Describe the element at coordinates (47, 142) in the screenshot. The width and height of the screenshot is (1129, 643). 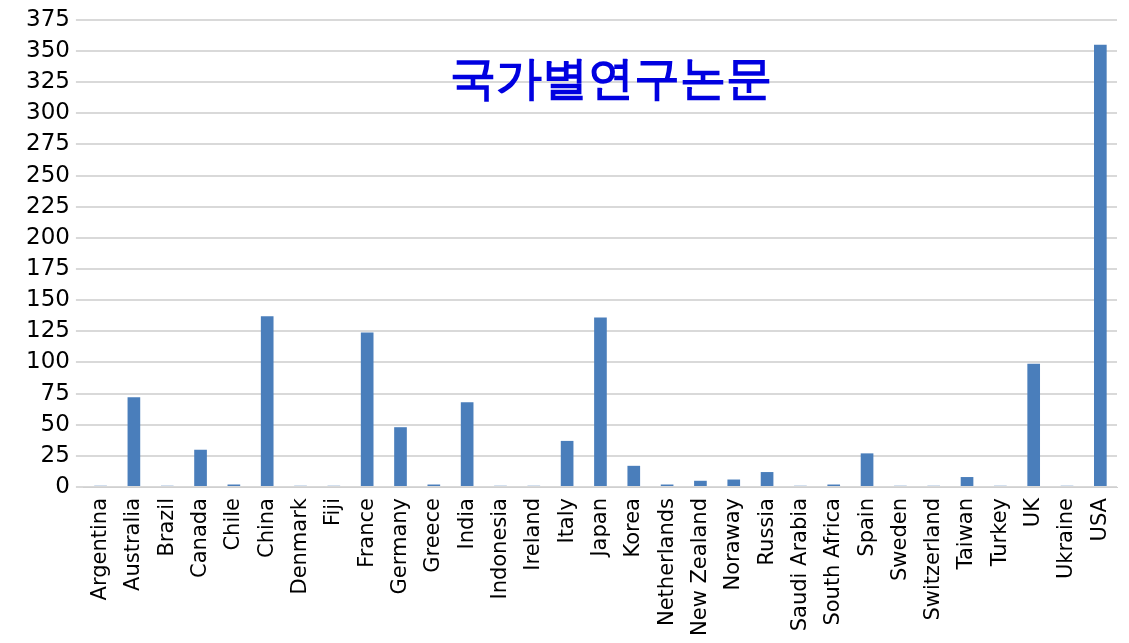
I see `y-tick-label: 275` at that location.